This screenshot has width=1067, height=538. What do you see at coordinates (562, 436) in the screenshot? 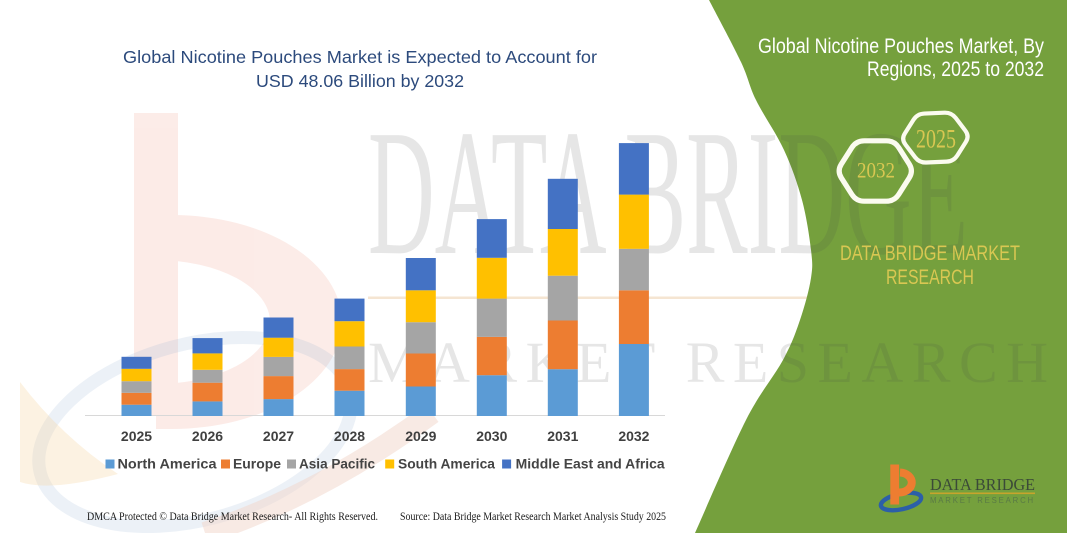
I see `svg-text: 2031` at bounding box center [562, 436].